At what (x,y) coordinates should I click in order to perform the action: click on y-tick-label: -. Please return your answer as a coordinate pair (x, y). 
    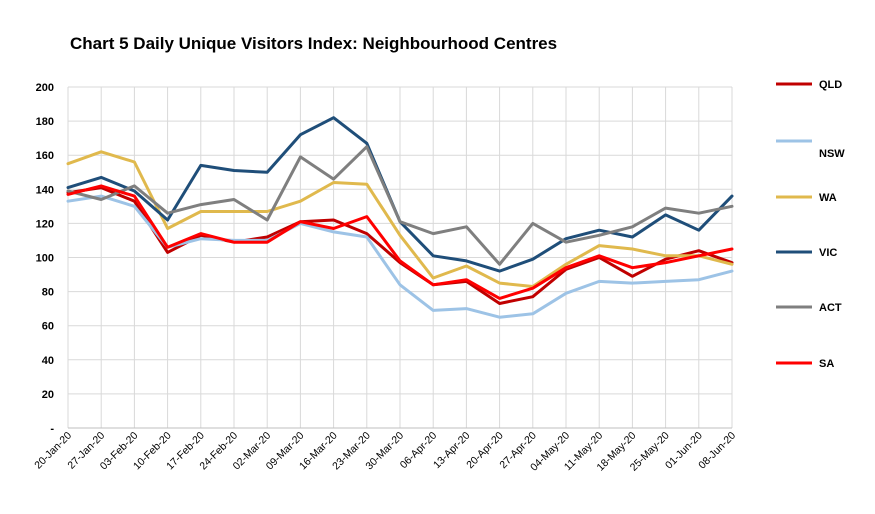
    Looking at the image, I should click on (52, 429).